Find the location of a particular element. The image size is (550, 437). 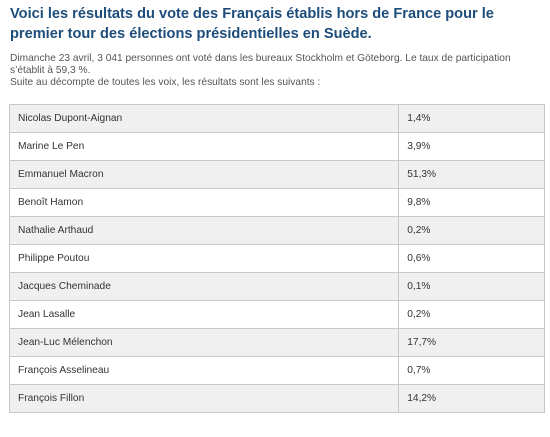

candidate-name: François Asselineau is located at coordinates (204, 370).